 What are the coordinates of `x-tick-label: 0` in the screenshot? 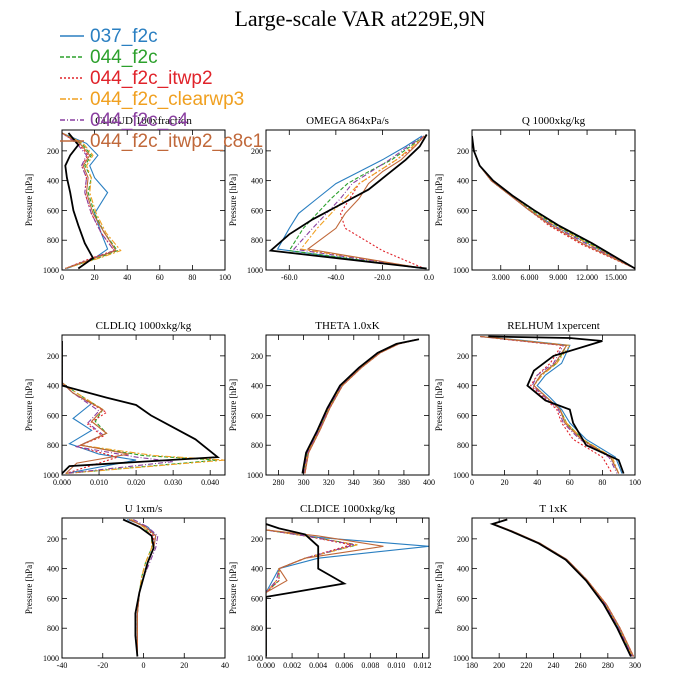 It's located at (472, 482).